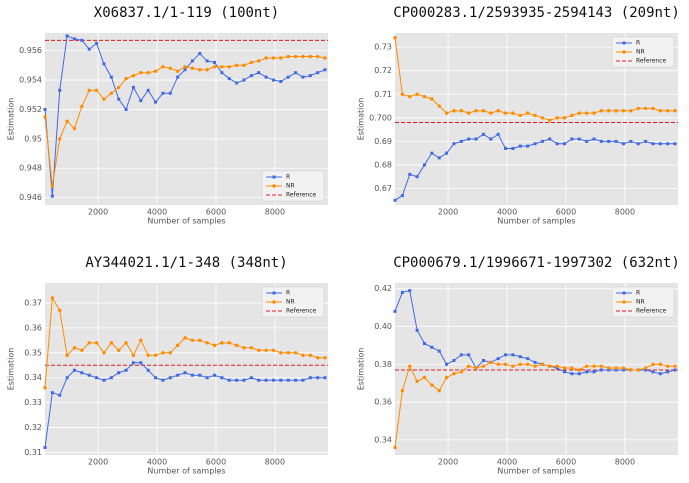 The image size is (689, 483). What do you see at coordinates (33, 327) in the screenshot?
I see `y-tick-label: 0.36` at bounding box center [33, 327].